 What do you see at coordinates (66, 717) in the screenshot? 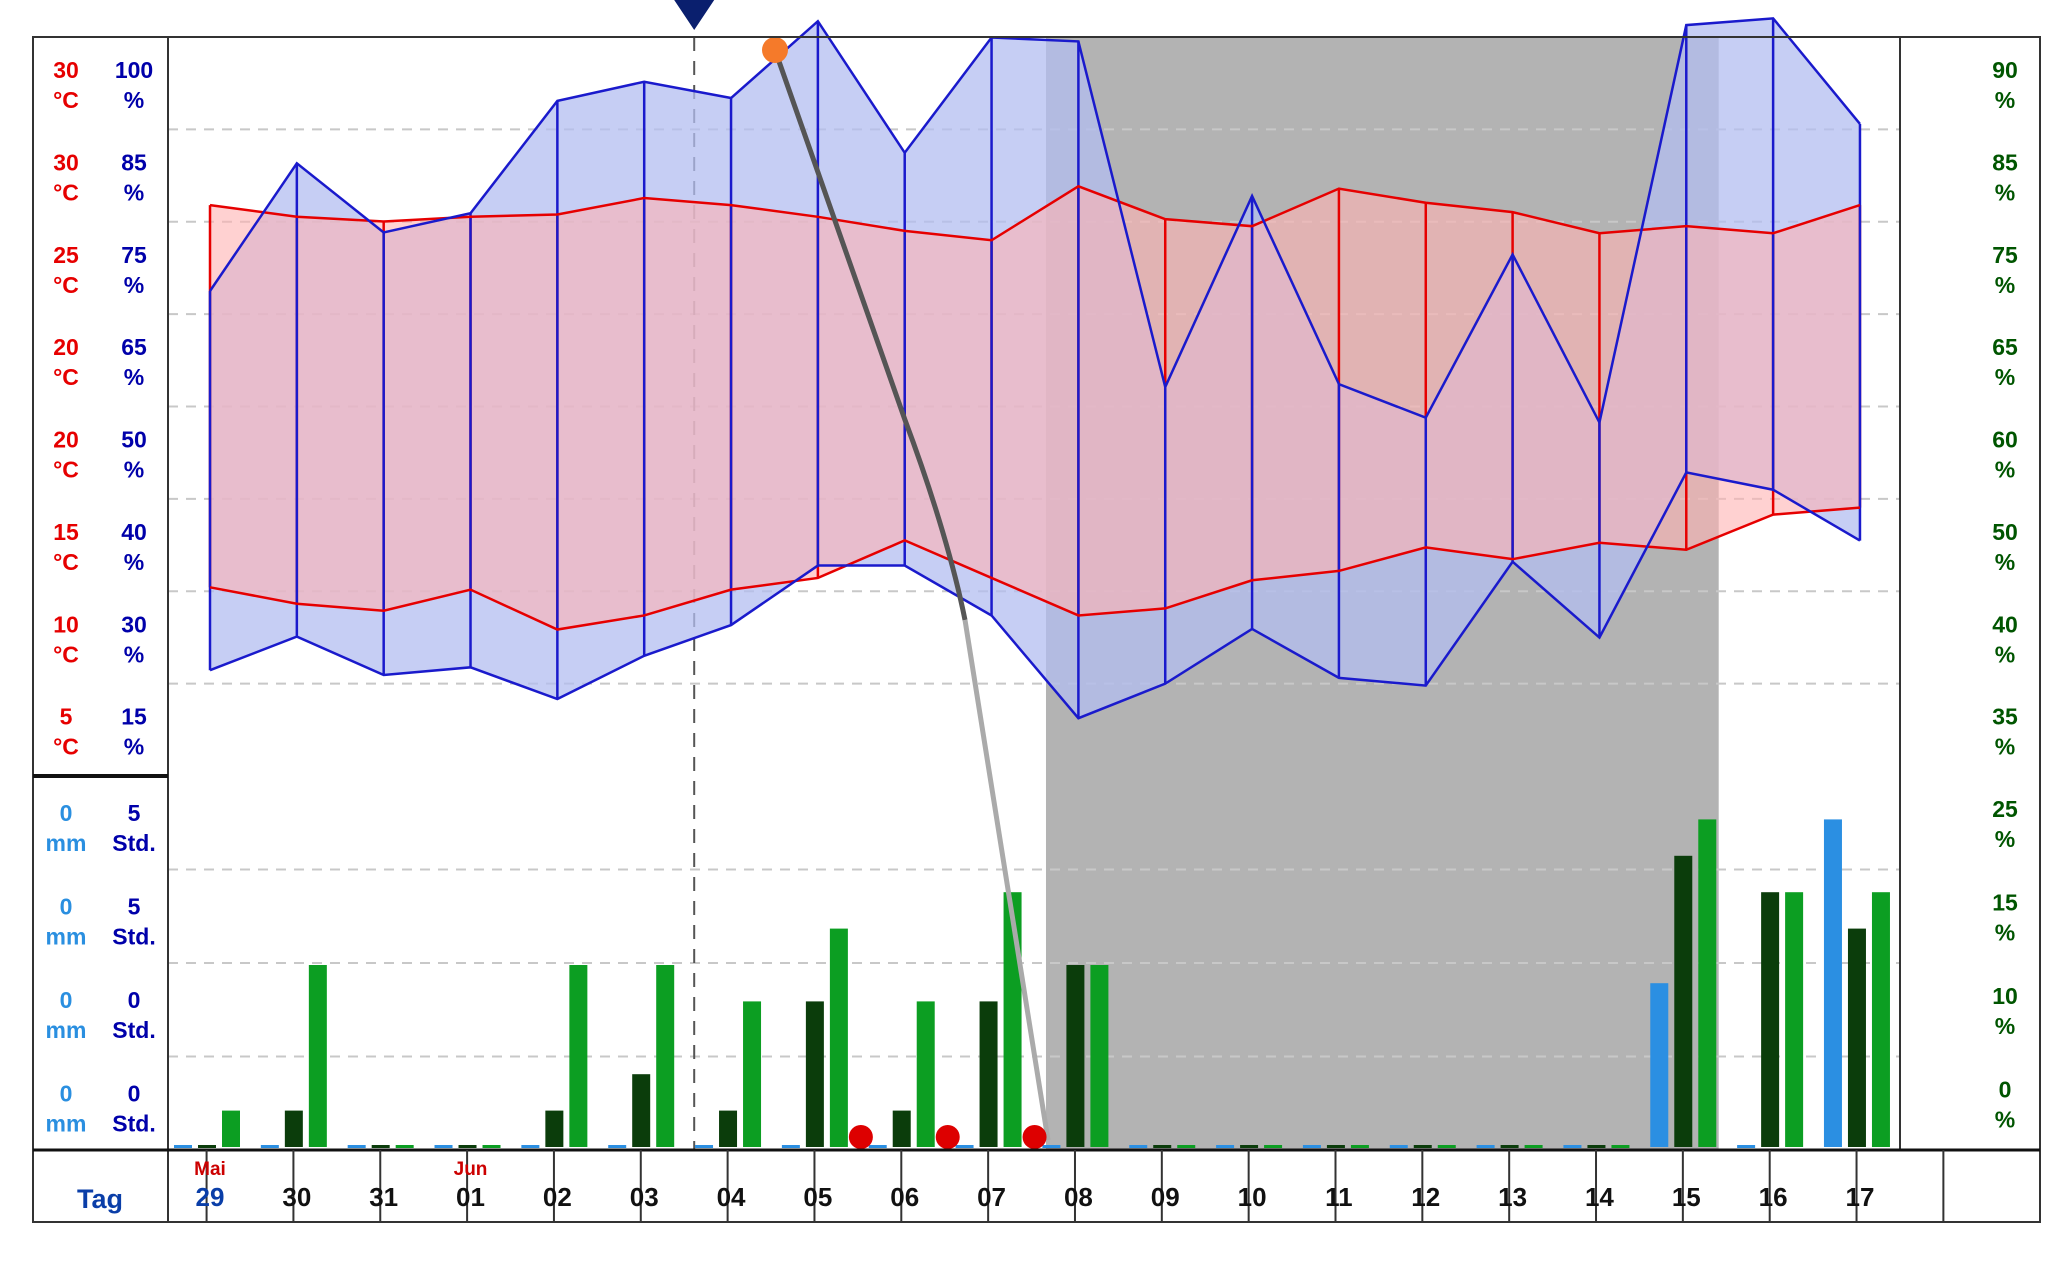
I see `temp-axis-value: 5` at bounding box center [66, 717].